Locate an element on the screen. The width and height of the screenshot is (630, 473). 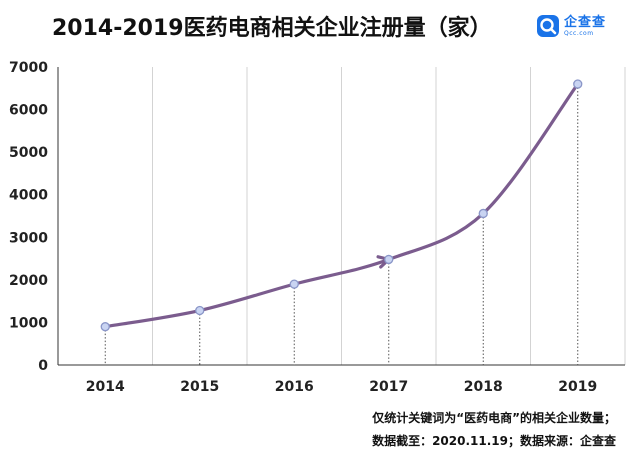
footnote-scope: 仅统计关键词为“医药电商”的相关企业数量； is located at coordinates (494, 418).